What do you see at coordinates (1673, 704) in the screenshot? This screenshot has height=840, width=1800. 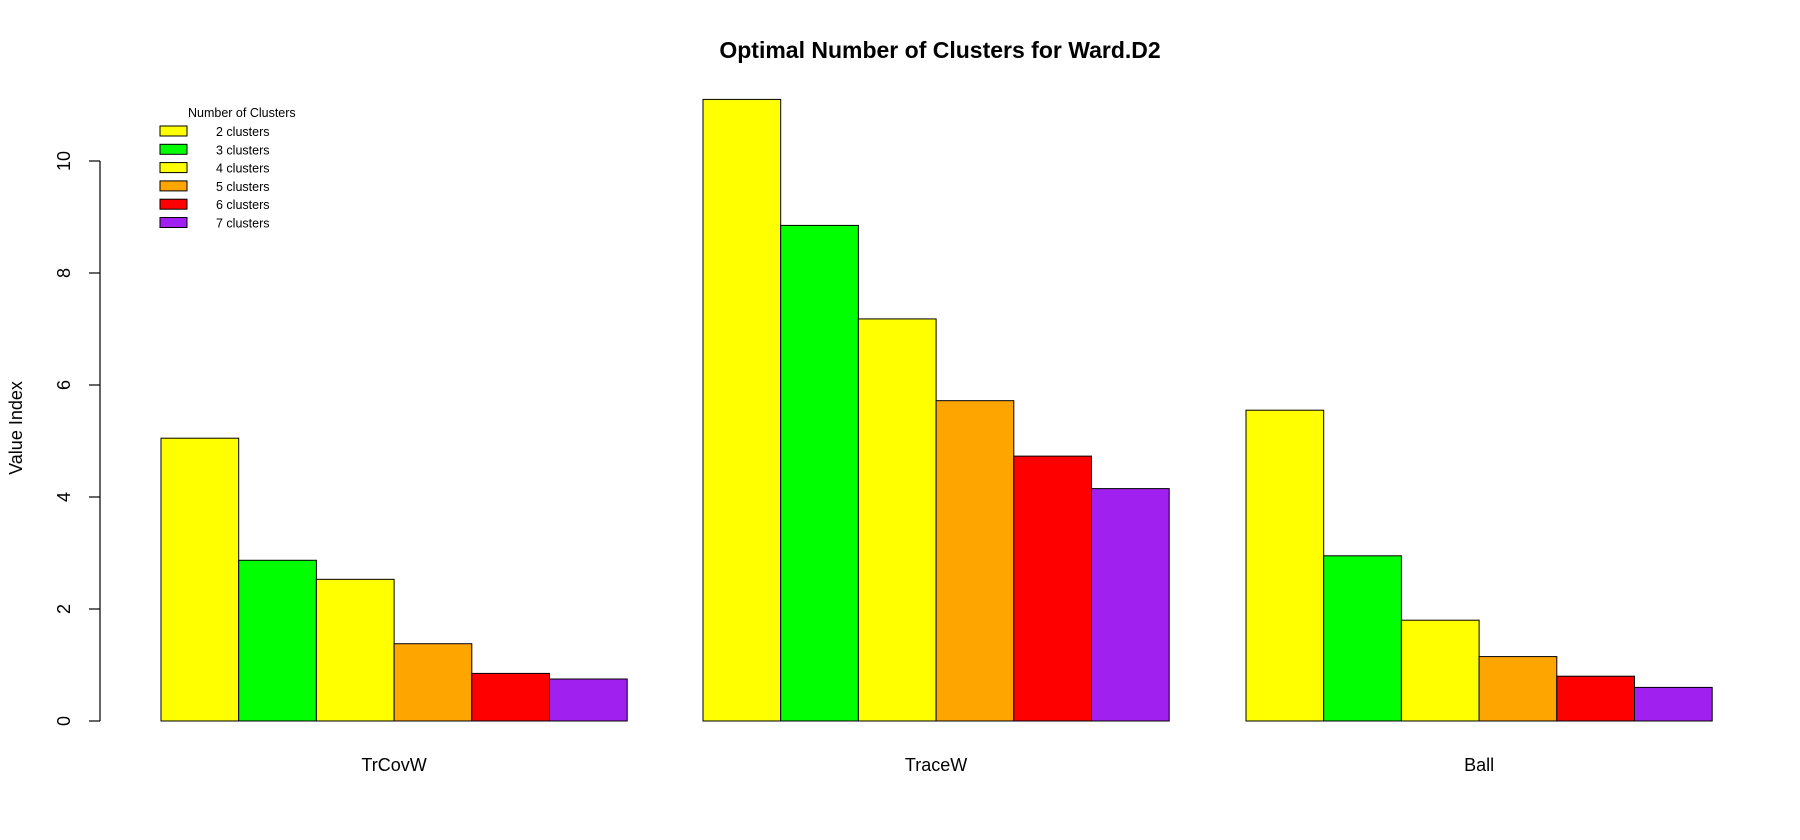 I see `bar-Ball-7-clusters` at bounding box center [1673, 704].